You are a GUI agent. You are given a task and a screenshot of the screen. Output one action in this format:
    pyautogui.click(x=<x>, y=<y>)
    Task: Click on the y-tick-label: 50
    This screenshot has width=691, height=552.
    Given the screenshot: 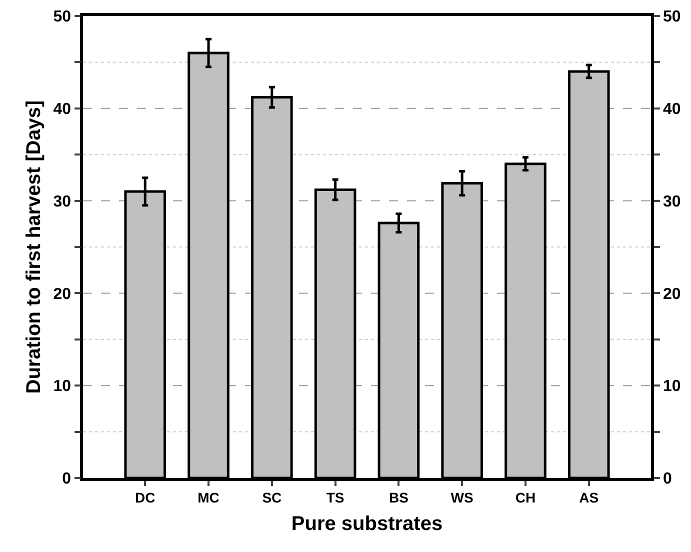 What is the action you would take?
    pyautogui.click(x=62, y=17)
    